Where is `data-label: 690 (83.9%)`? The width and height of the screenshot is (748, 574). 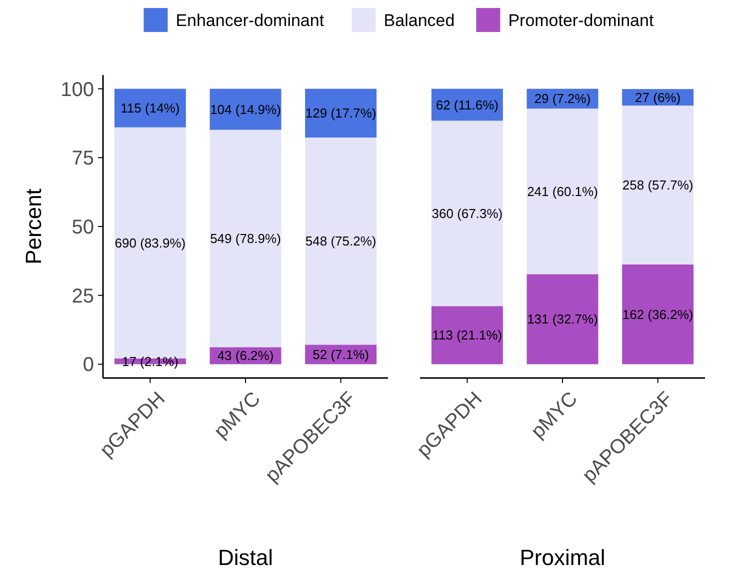
data-label: 690 (83.9%) is located at coordinates (150, 242).